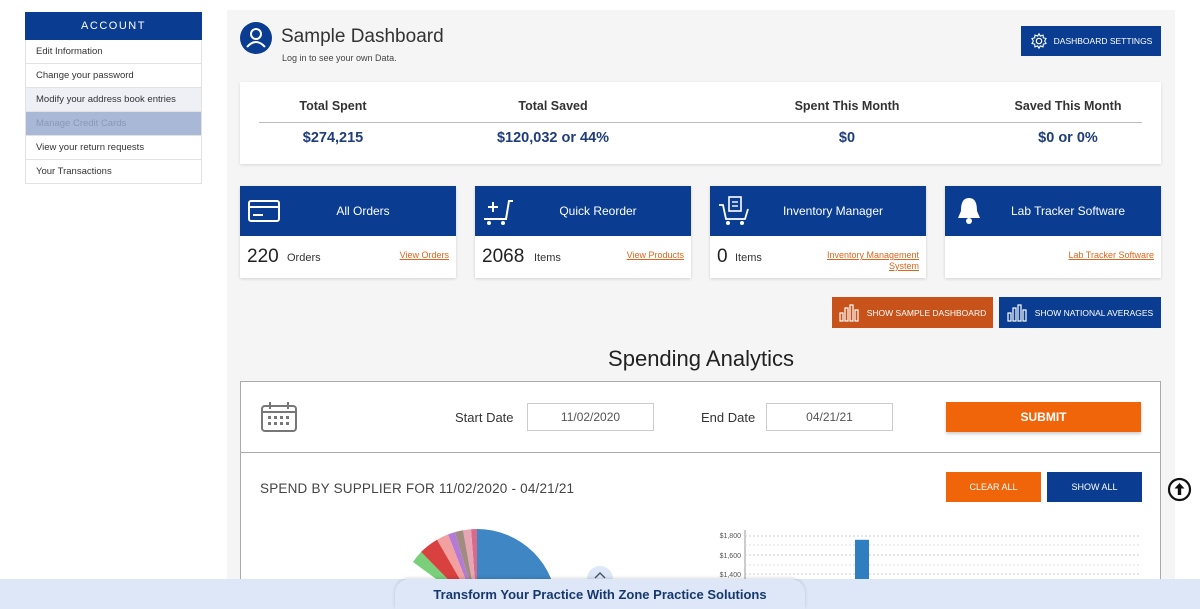  Describe the element at coordinates (498, 212) in the screenshot. I see `cart-plus-icon` at that location.